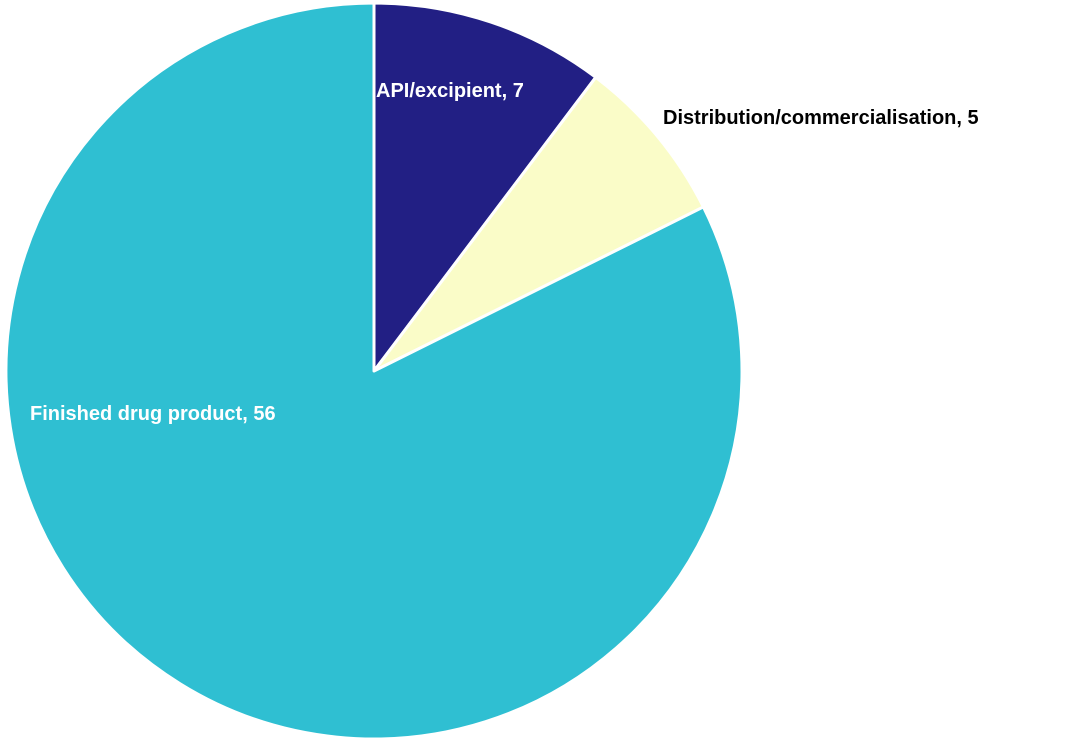 The height and width of the screenshot is (739, 1081). Describe the element at coordinates (821, 118) in the screenshot. I see `pie-label-distribution-commercialisation: Distribution/commercialisation, 5` at that location.